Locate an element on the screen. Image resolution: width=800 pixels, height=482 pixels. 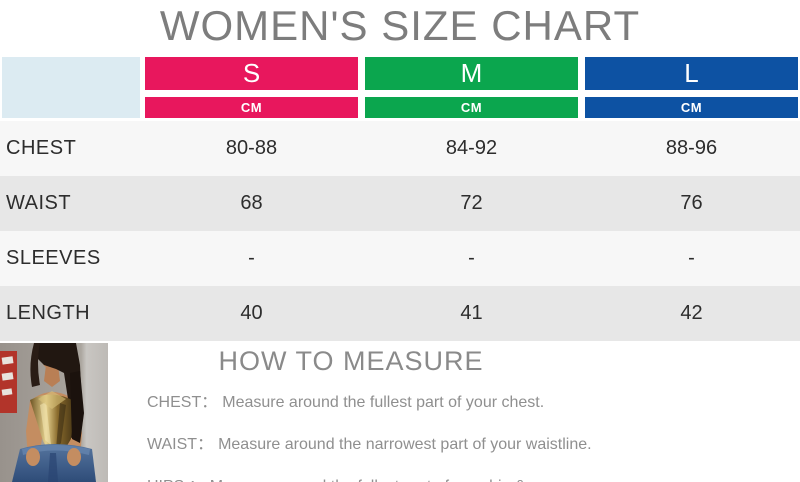
row-label-sleeves: SLEEVES is located at coordinates (53, 258).